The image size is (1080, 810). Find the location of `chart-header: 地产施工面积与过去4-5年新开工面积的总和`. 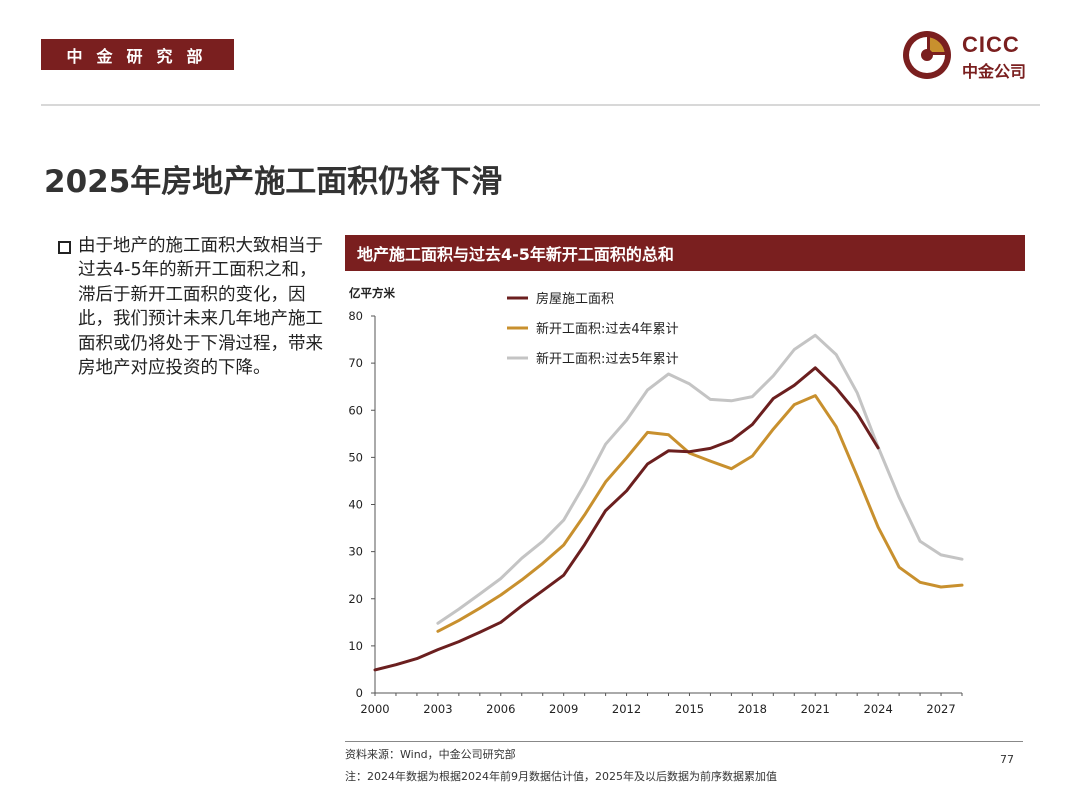

chart-header: 地产施工面积与过去4-5年新开工面积的总和 is located at coordinates (685, 253).